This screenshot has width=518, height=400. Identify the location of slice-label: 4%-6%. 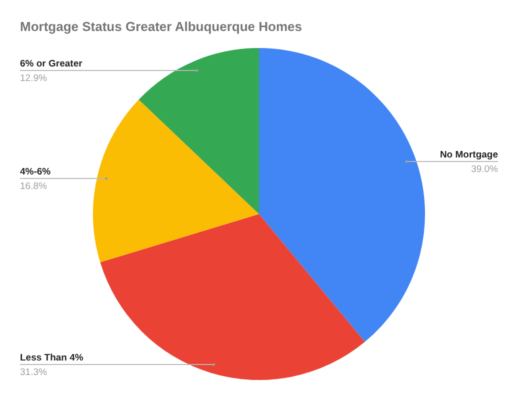
(36, 172).